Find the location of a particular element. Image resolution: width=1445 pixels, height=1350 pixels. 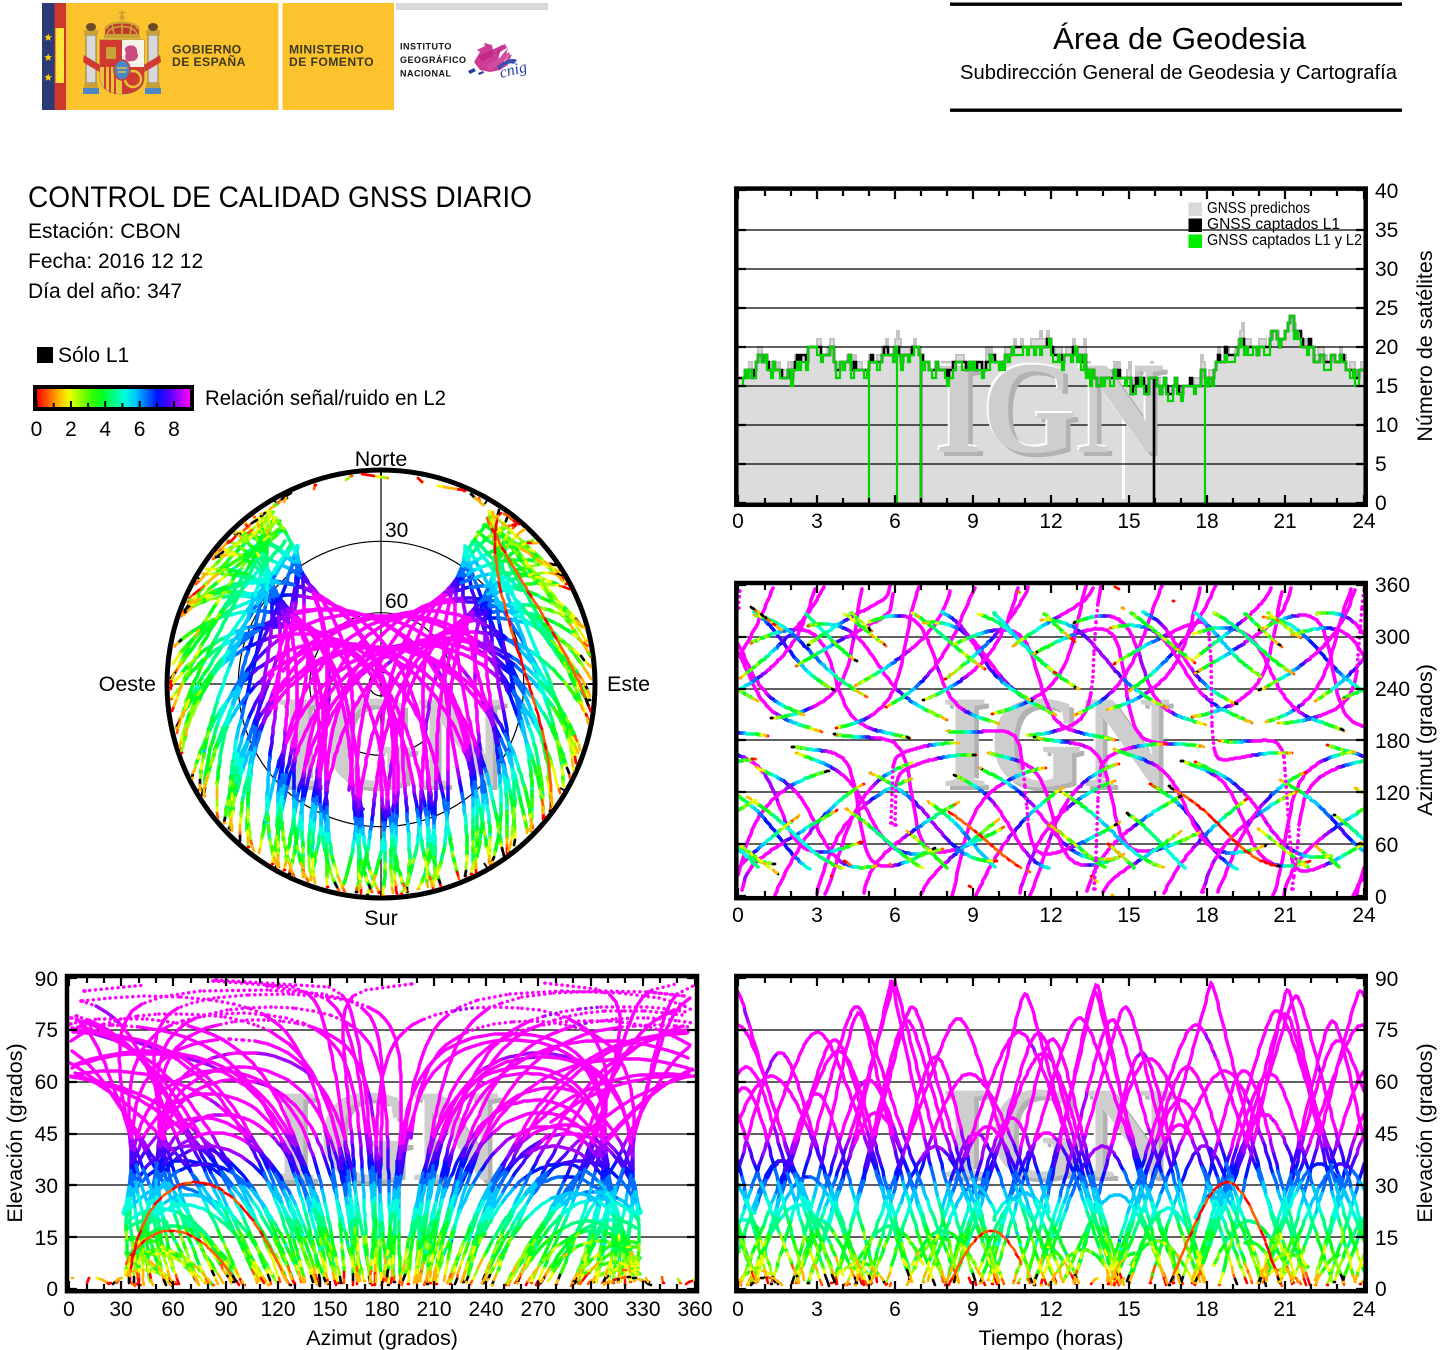

svg-text: Estación: CBON is located at coordinates (104, 231).